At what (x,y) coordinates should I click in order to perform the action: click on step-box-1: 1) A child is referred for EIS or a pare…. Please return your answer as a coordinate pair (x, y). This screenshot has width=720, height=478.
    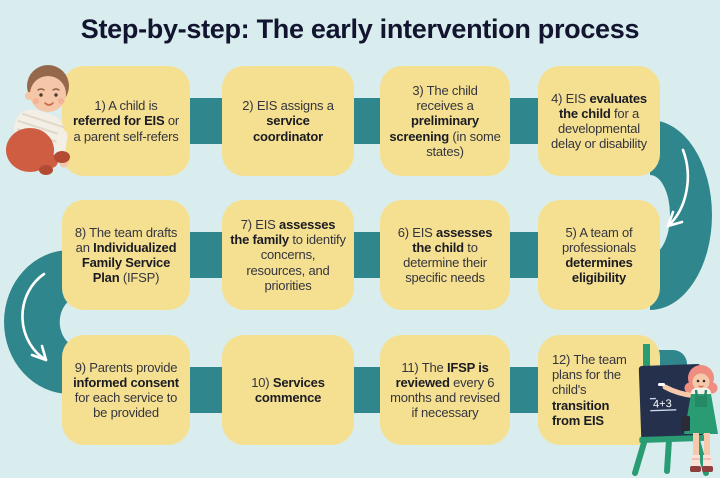
    Looking at the image, I should click on (126, 121).